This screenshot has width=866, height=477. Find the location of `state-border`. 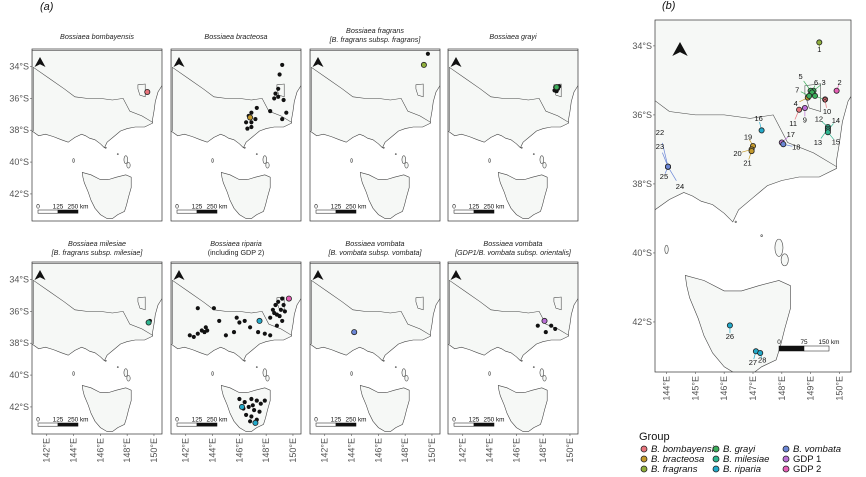

state-border is located at coordinates (93, 308).